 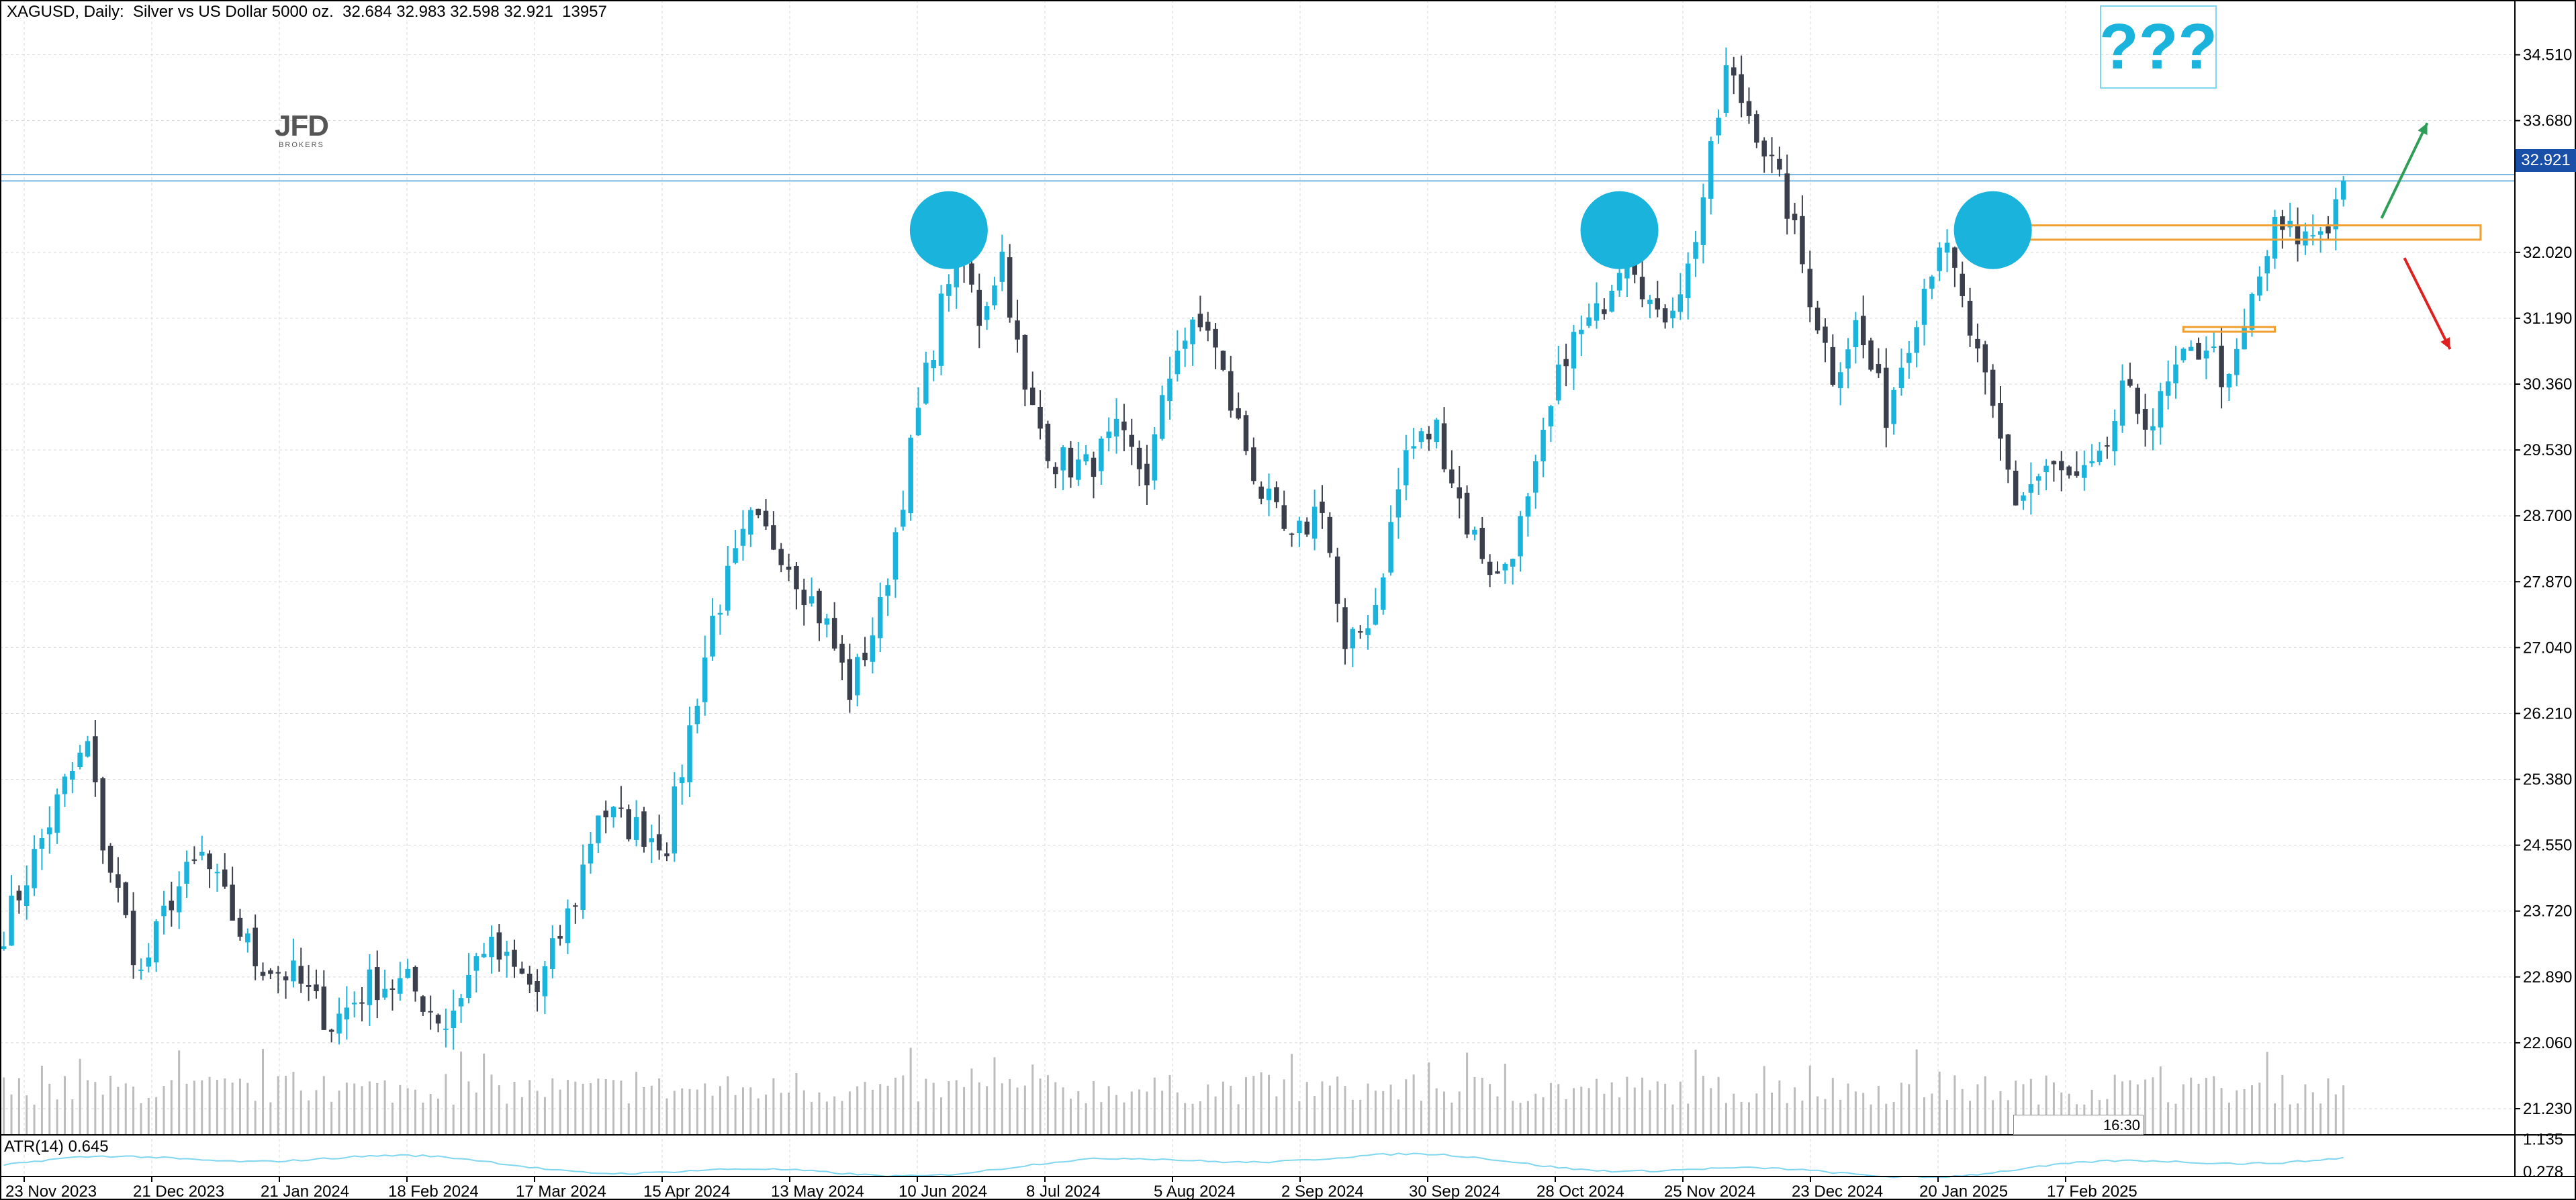 What do you see at coordinates (1454, 1192) in the screenshot?
I see `time-tick-label: 30 Sep 2024` at bounding box center [1454, 1192].